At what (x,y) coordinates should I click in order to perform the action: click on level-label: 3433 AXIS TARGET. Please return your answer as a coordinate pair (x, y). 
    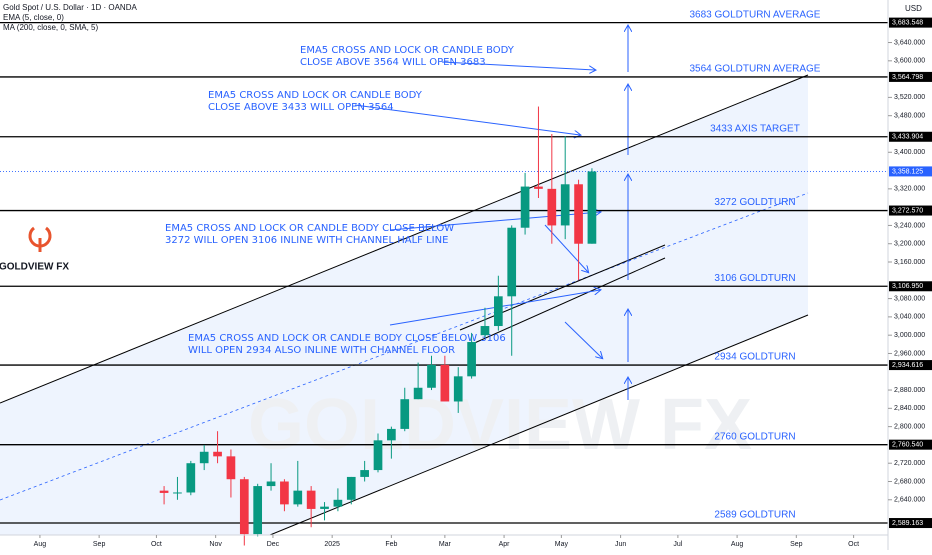
    Looking at the image, I should click on (755, 128).